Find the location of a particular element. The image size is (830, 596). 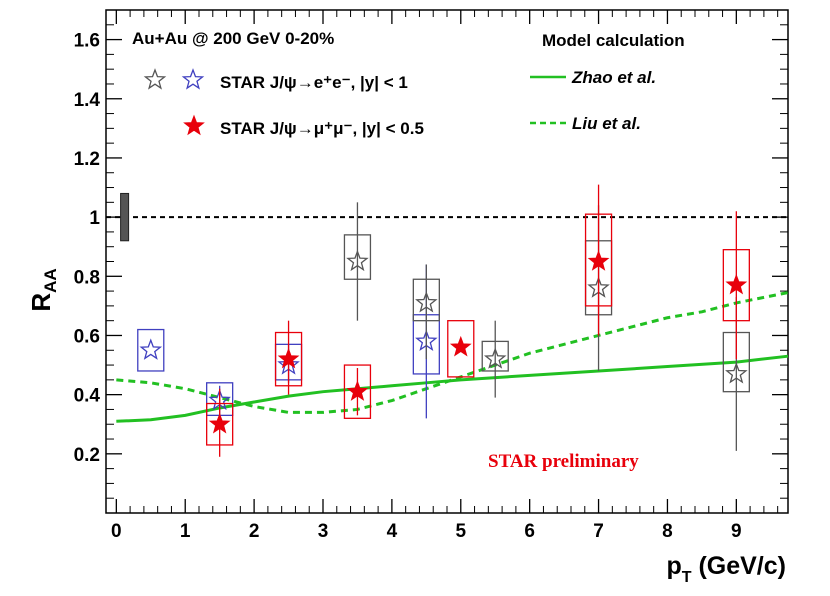

y-tick-label: 1.4 is located at coordinates (87, 100).